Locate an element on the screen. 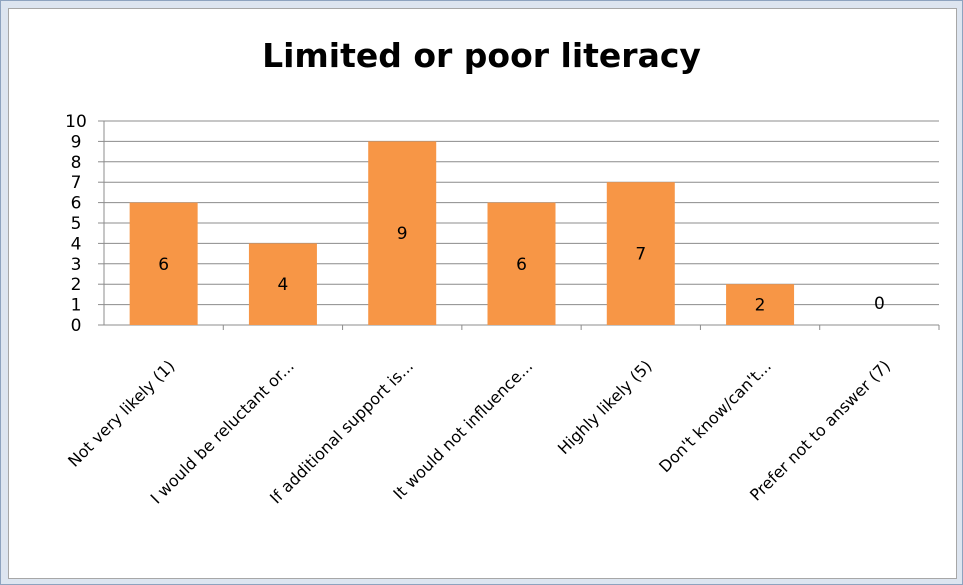  y-tick-label: 2 is located at coordinates (76, 285).